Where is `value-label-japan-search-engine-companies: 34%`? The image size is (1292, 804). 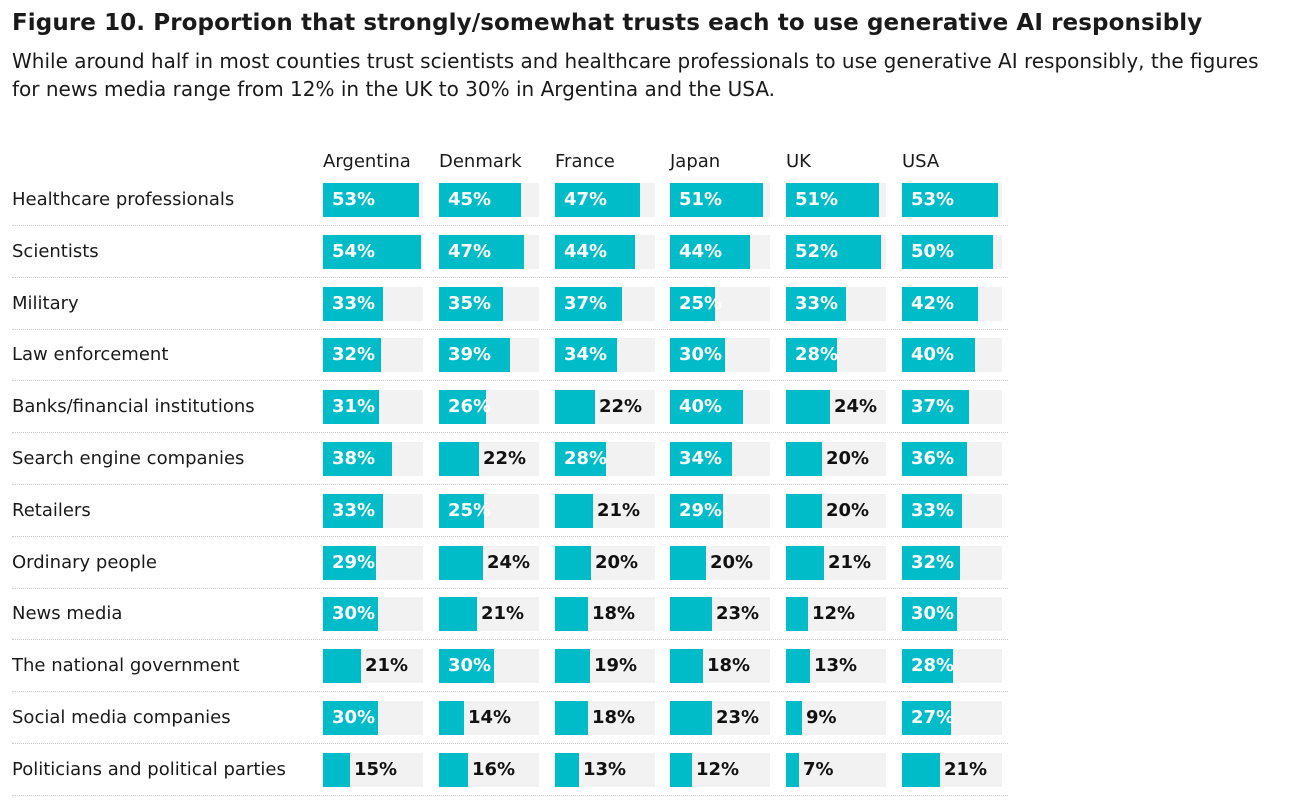
value-label-japan-search-engine-companies: 34% is located at coordinates (701, 458).